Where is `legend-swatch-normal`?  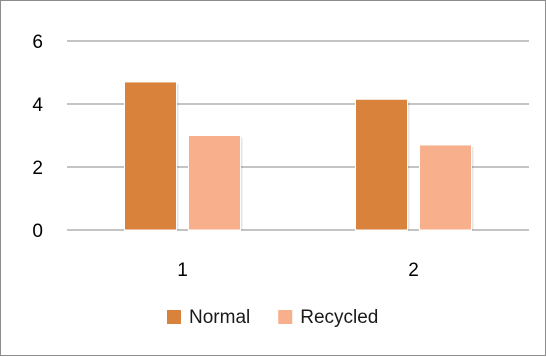
legend-swatch-normal is located at coordinates (174, 317).